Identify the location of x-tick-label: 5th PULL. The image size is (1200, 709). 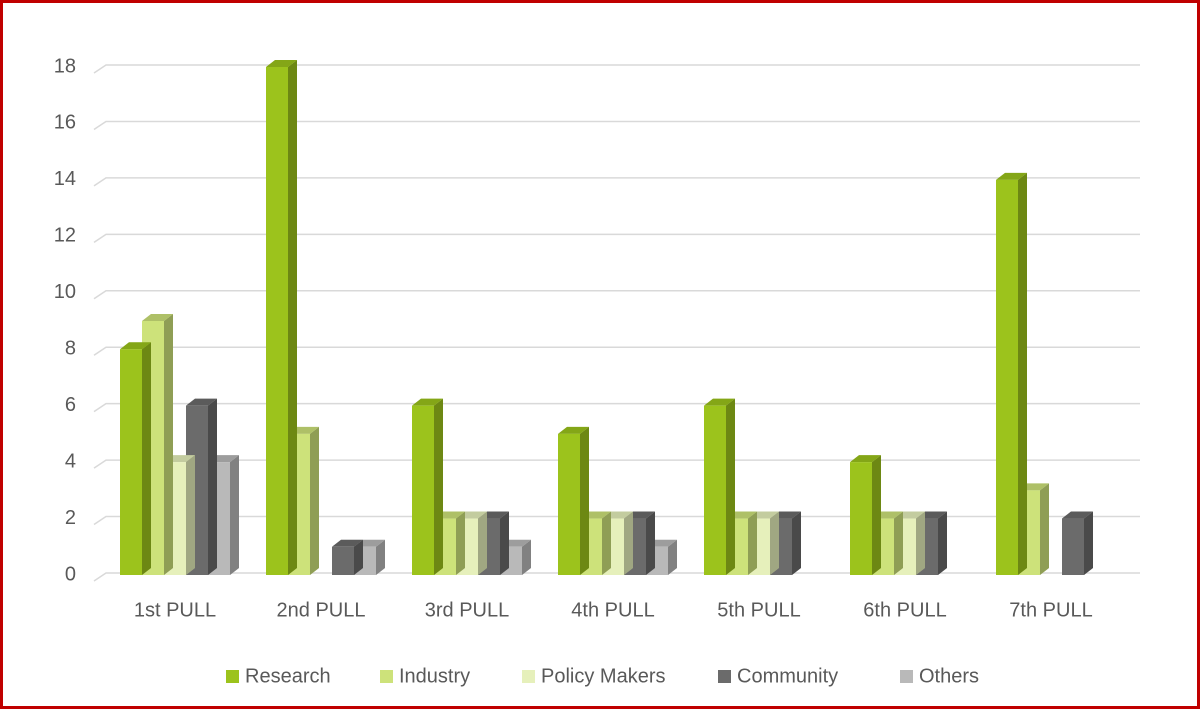
(758, 610).